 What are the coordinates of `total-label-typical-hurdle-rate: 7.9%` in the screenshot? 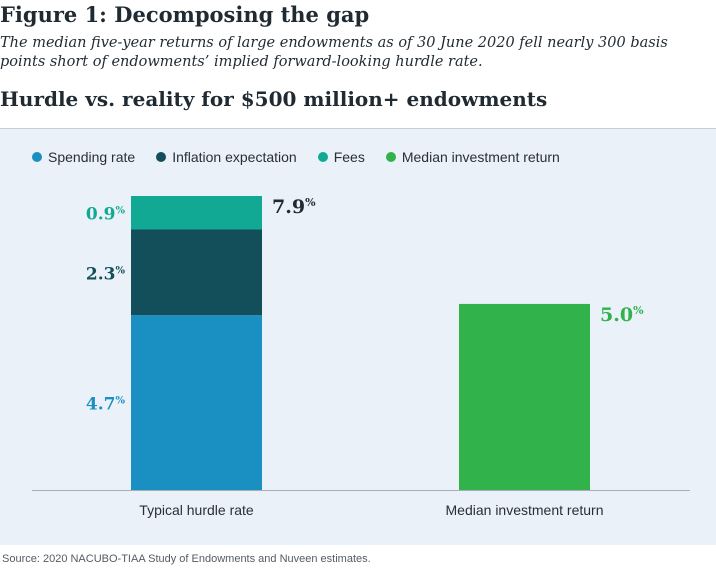 It's located at (294, 207).